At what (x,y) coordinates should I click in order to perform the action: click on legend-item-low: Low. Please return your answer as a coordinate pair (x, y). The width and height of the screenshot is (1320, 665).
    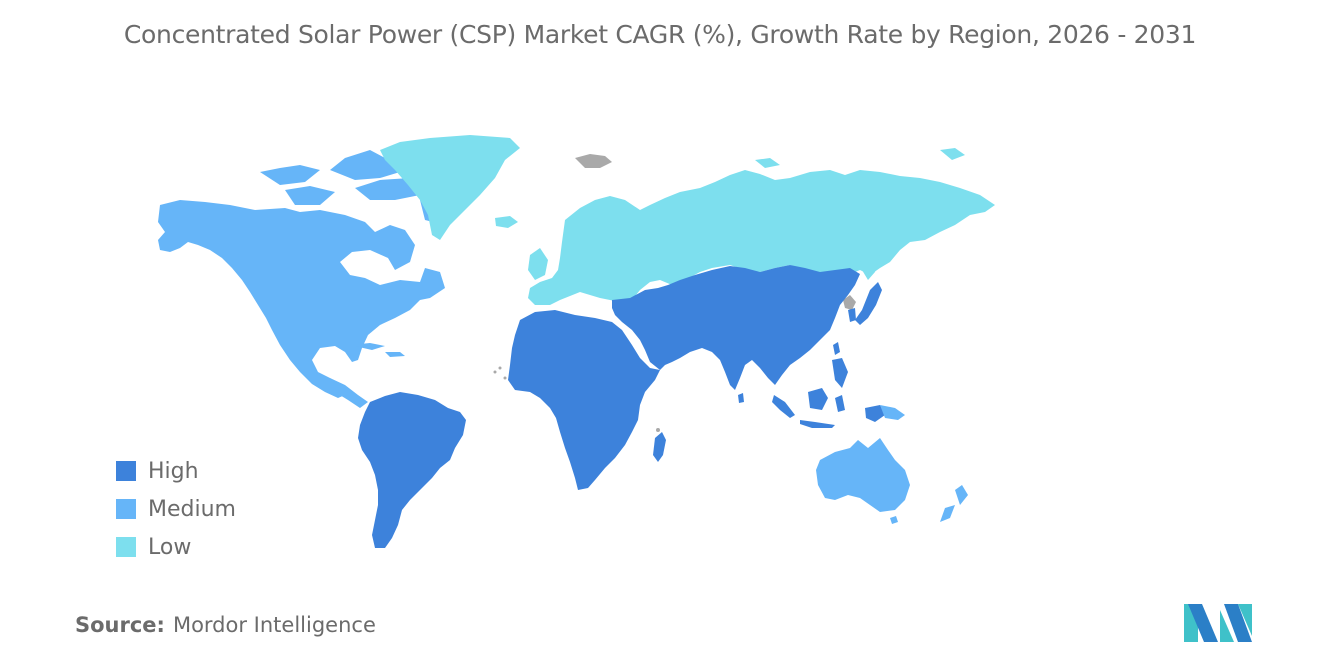
    Looking at the image, I should click on (176, 547).